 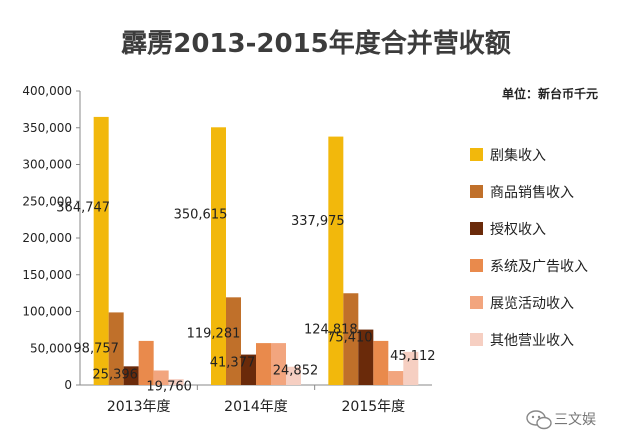 I want to click on y-tick-label: 300,000, so click(x=47, y=165).